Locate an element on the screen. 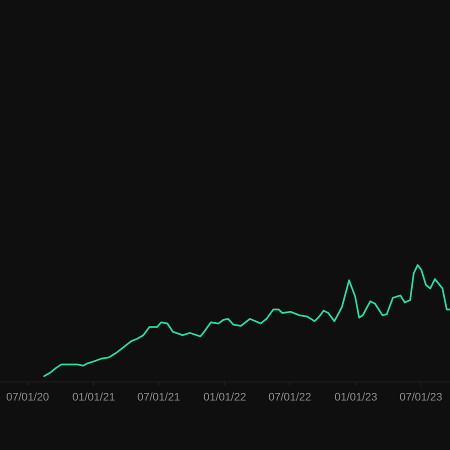 The image size is (450, 450). x-tick-label: 07/01/23 is located at coordinates (421, 396).